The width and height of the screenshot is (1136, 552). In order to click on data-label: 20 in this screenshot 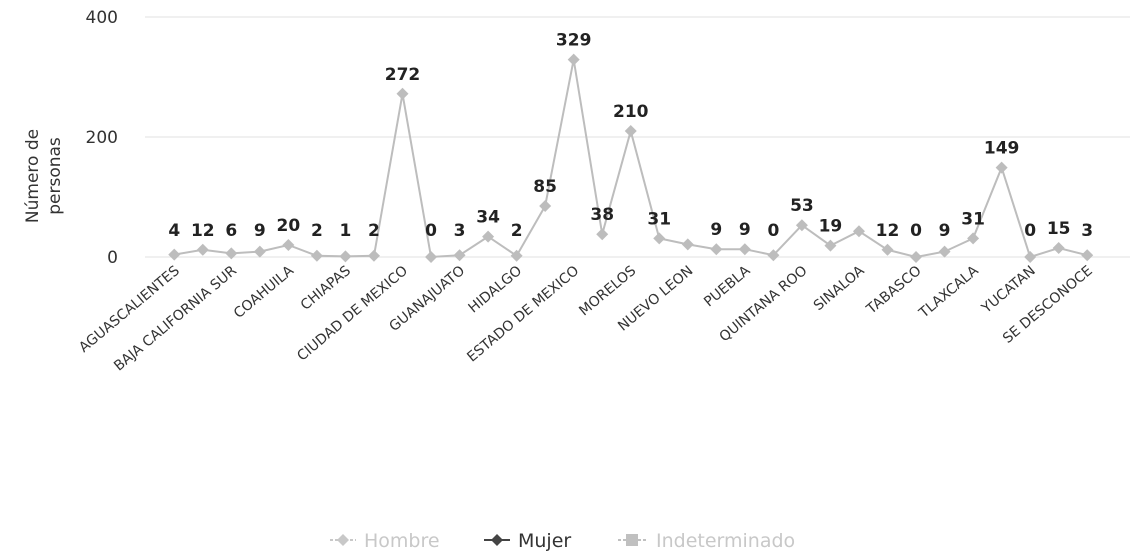, I will do `click(289, 226)`.